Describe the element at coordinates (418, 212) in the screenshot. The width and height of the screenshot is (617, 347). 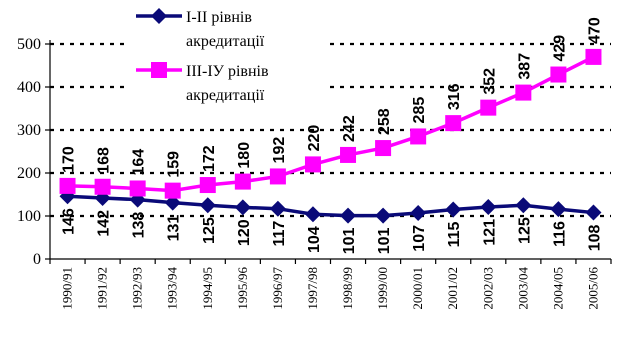
I see `series-1-point-2000/01` at that location.